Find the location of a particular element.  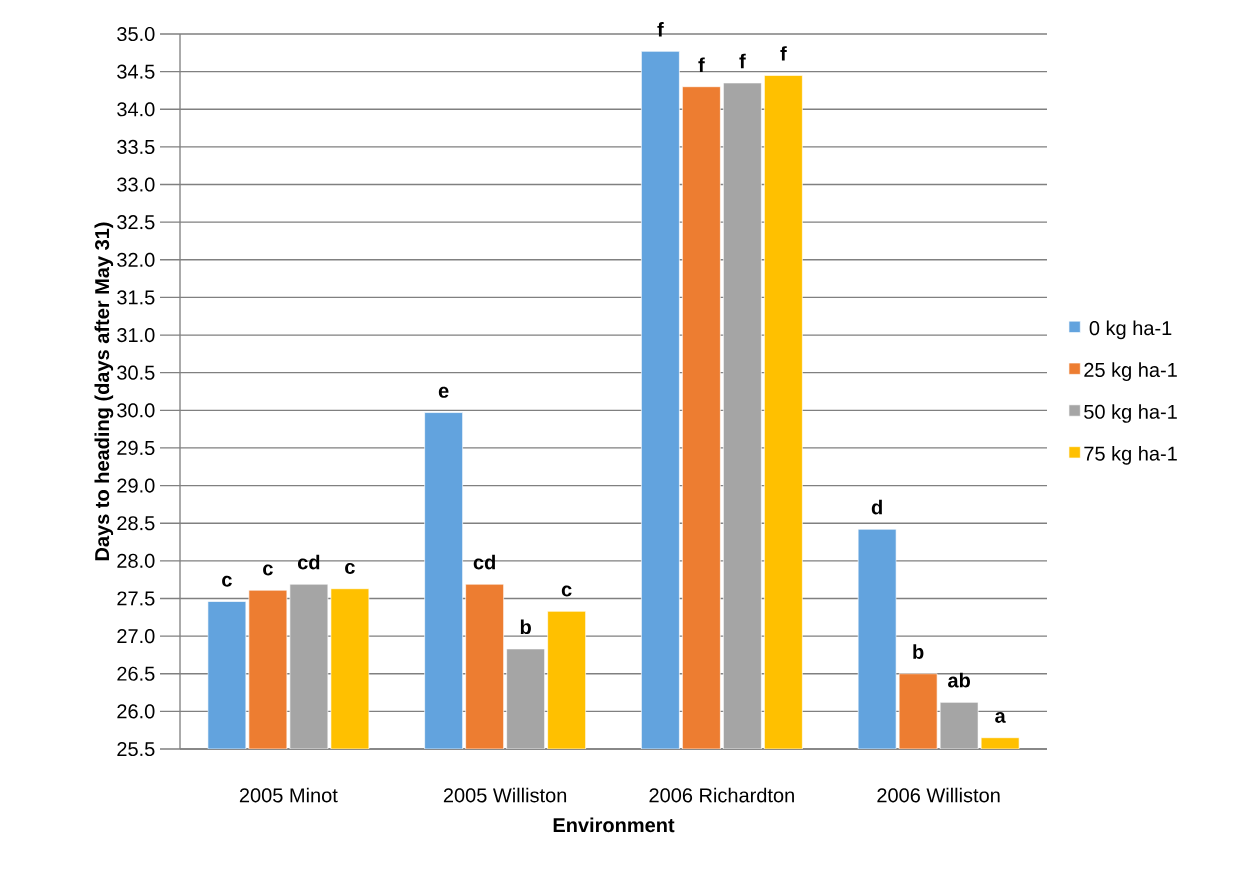

legend-label: 25 kg ha-1 is located at coordinates (1130, 371).